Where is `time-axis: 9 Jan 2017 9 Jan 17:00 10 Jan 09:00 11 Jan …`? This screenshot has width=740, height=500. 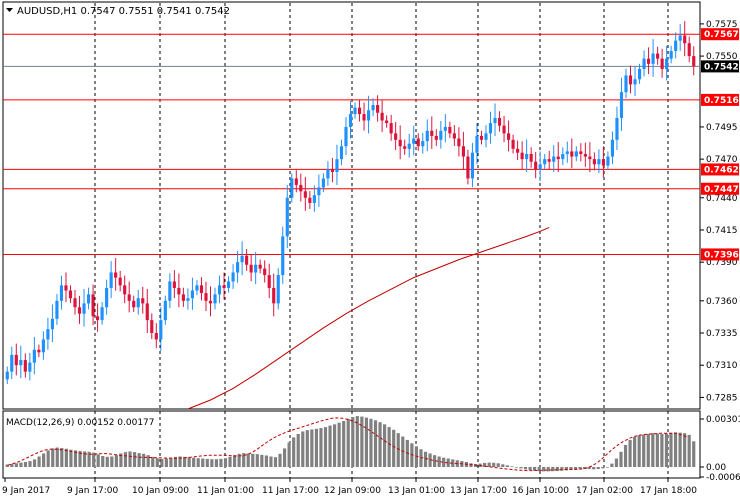 time-axis: 9 Jan 2017 9 Jan 17:00 10 Jan 09:00 11 Jan … is located at coordinates (349, 487).